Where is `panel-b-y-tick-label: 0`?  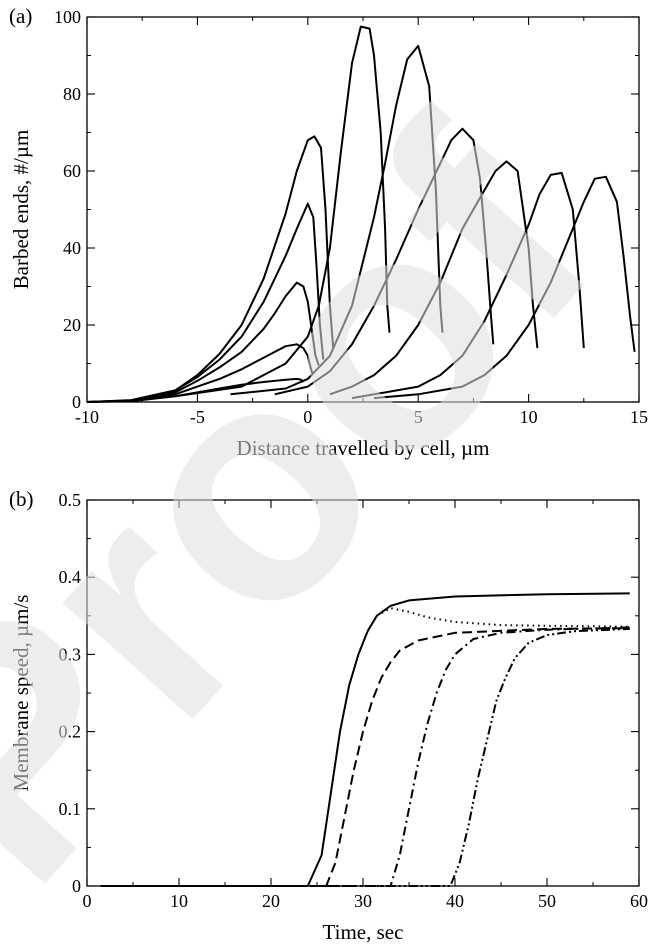
panel-b-y-tick-label: 0 is located at coordinates (76, 886).